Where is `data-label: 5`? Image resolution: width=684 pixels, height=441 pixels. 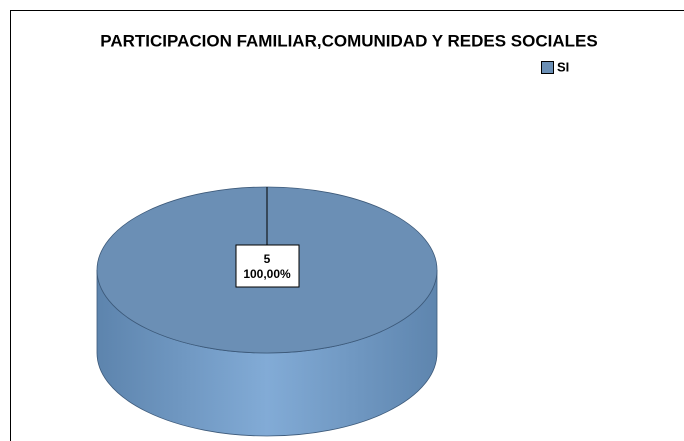
data-label: 5 is located at coordinates (267, 259).